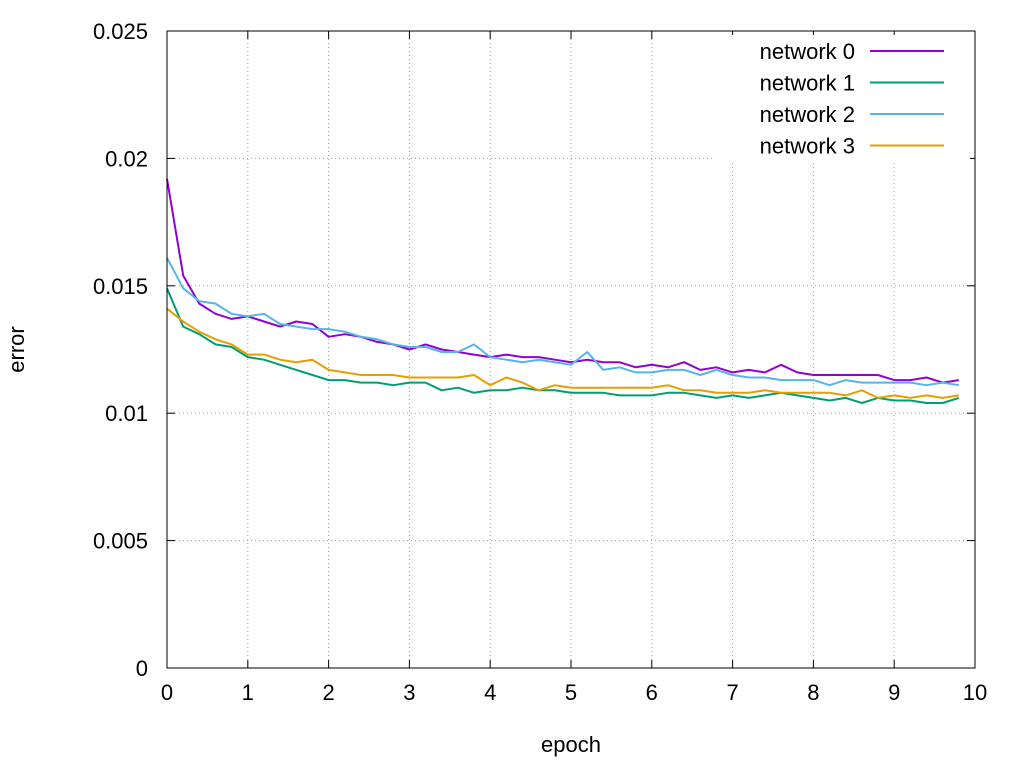  I want to click on x-tick-label: 9, so click(894, 692).